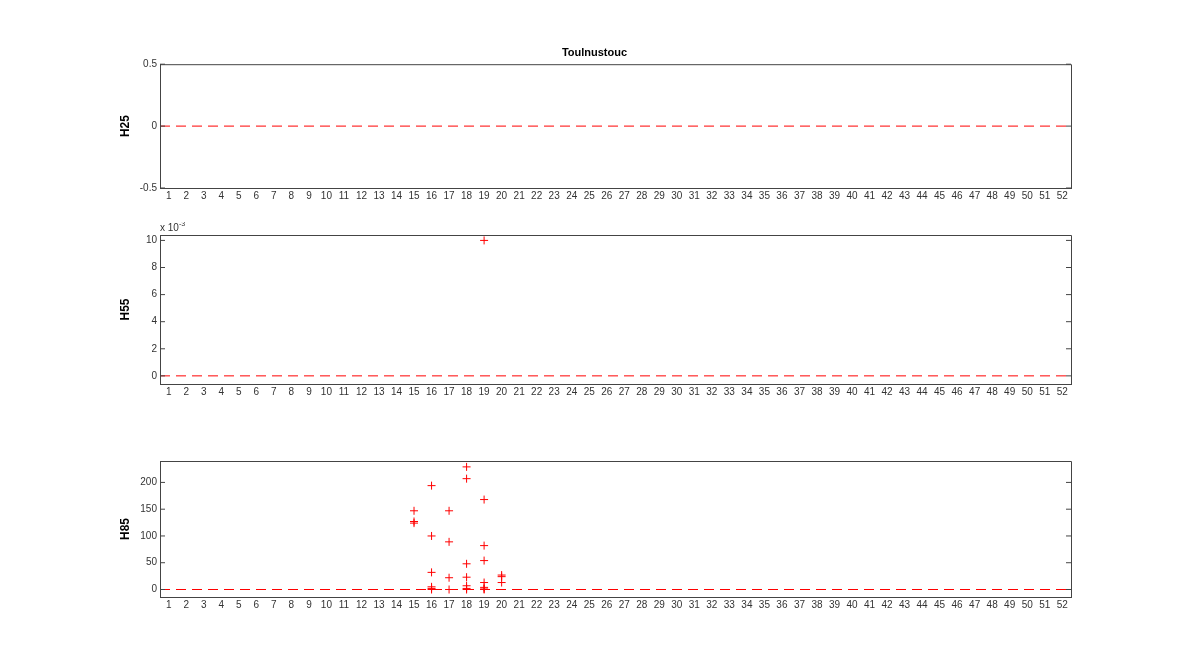 The height and width of the screenshot is (666, 1184). What do you see at coordinates (677, 391) in the screenshot?
I see `x-tick-label: 30` at bounding box center [677, 391].